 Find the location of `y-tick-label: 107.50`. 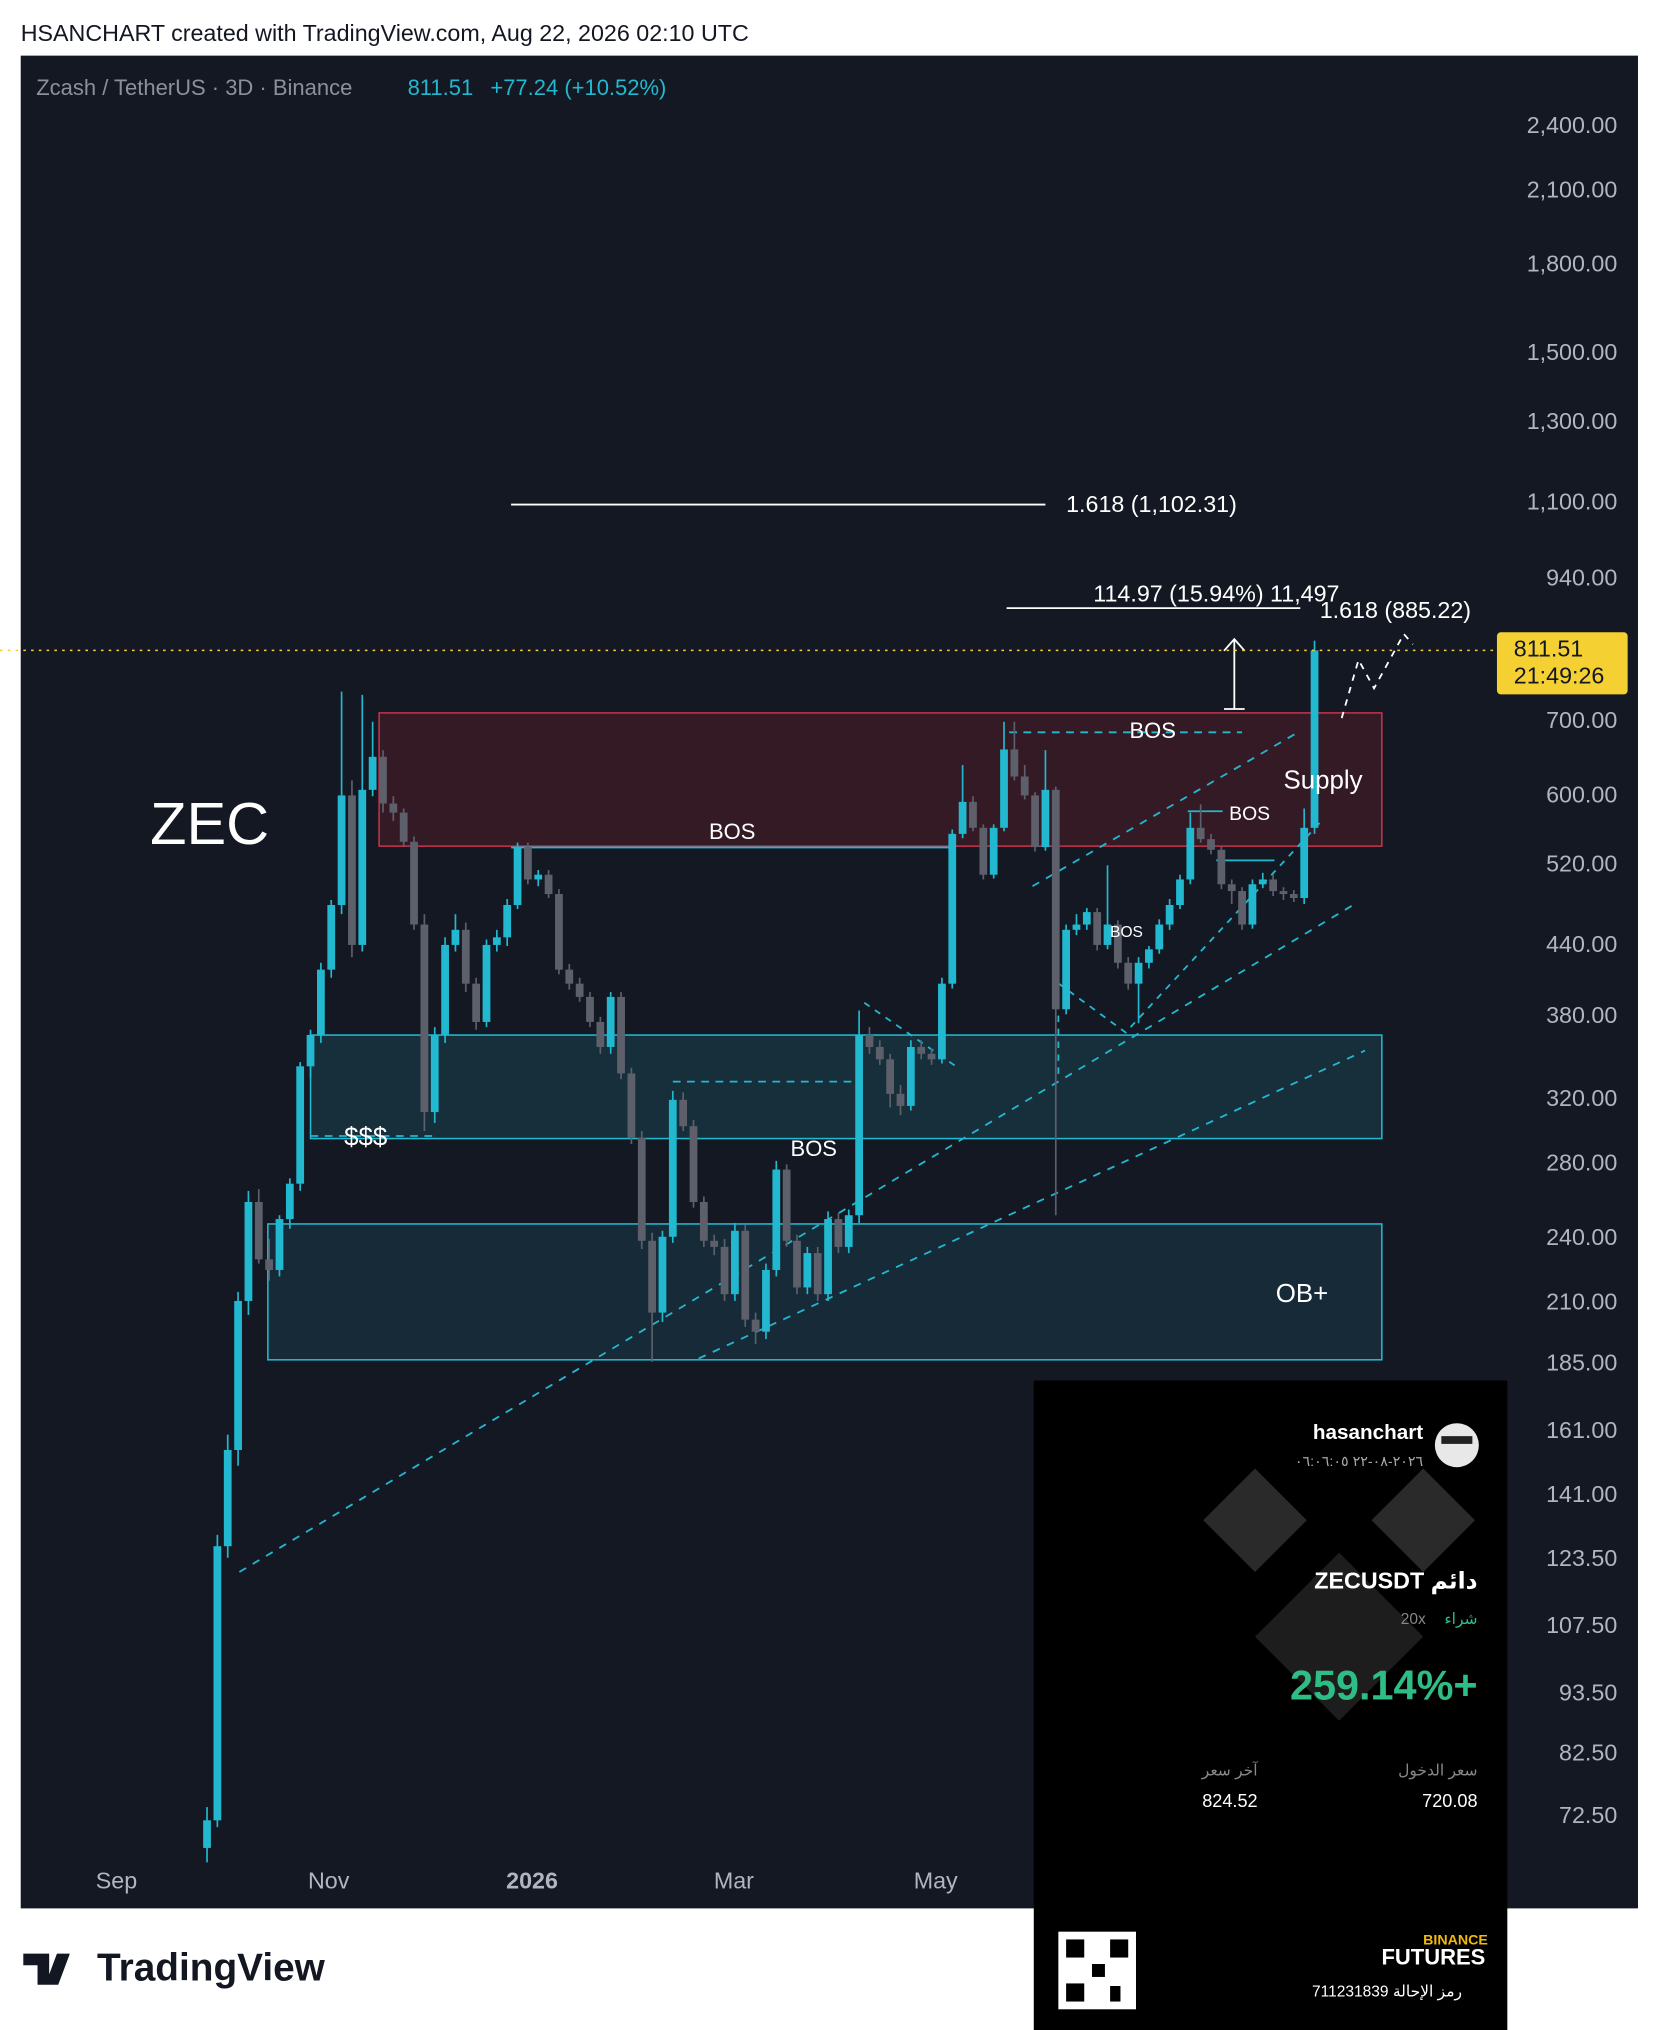

y-tick-label: 107.50 is located at coordinates (1581, 1625).